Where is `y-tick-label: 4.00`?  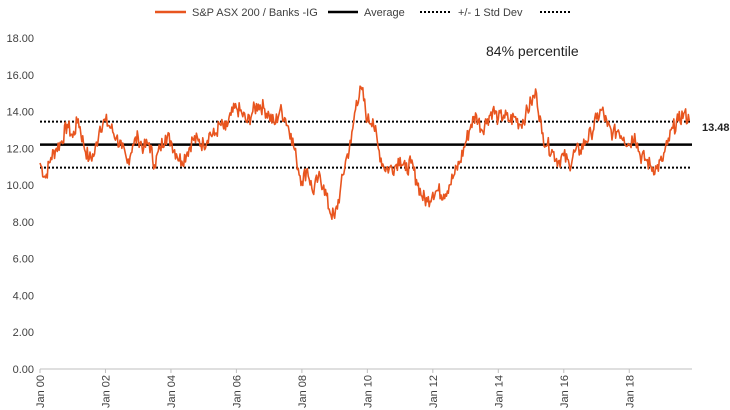 y-tick-label: 4.00 is located at coordinates (23, 296).